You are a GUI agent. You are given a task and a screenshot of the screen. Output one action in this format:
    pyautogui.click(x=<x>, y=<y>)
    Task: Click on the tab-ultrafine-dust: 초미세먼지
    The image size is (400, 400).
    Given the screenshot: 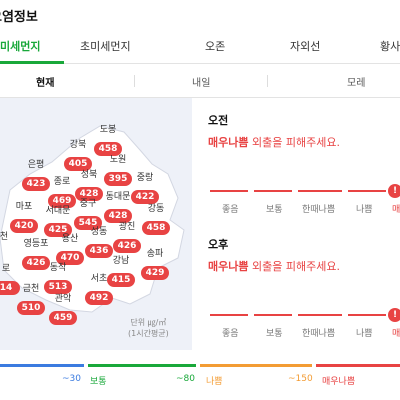 What is the action you would take?
    pyautogui.click(x=105, y=46)
    